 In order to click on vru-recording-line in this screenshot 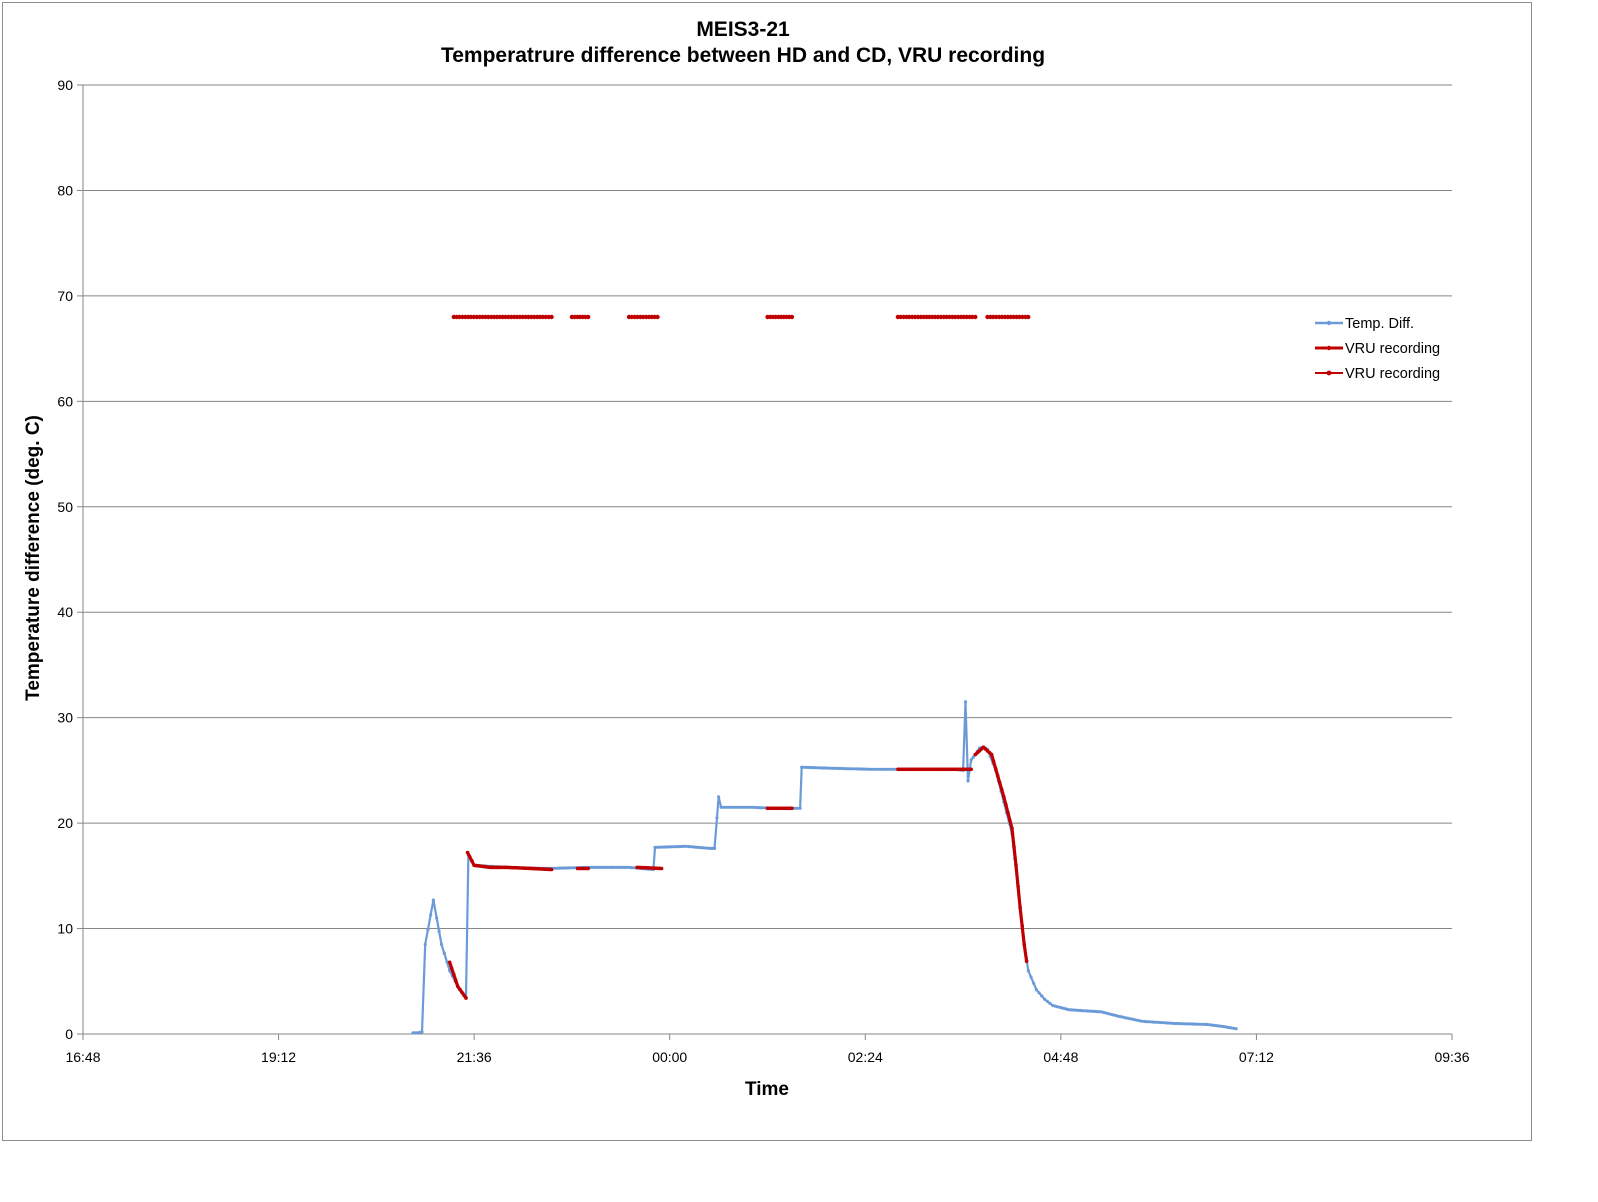, I will do `click(1001, 853)`.